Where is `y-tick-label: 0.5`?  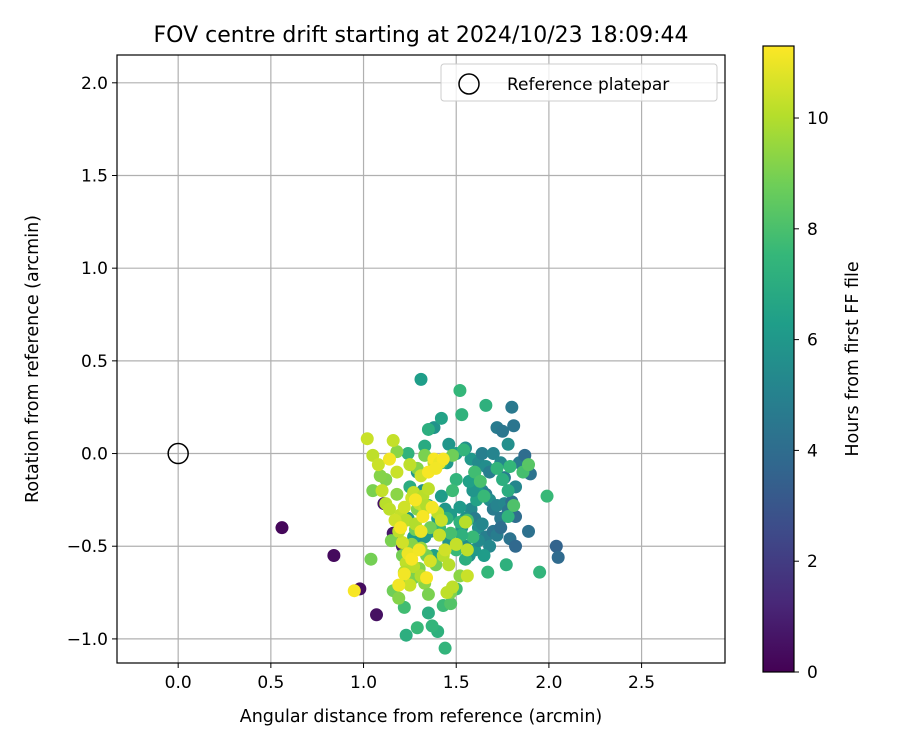 y-tick-label: 0.5 is located at coordinates (94, 362).